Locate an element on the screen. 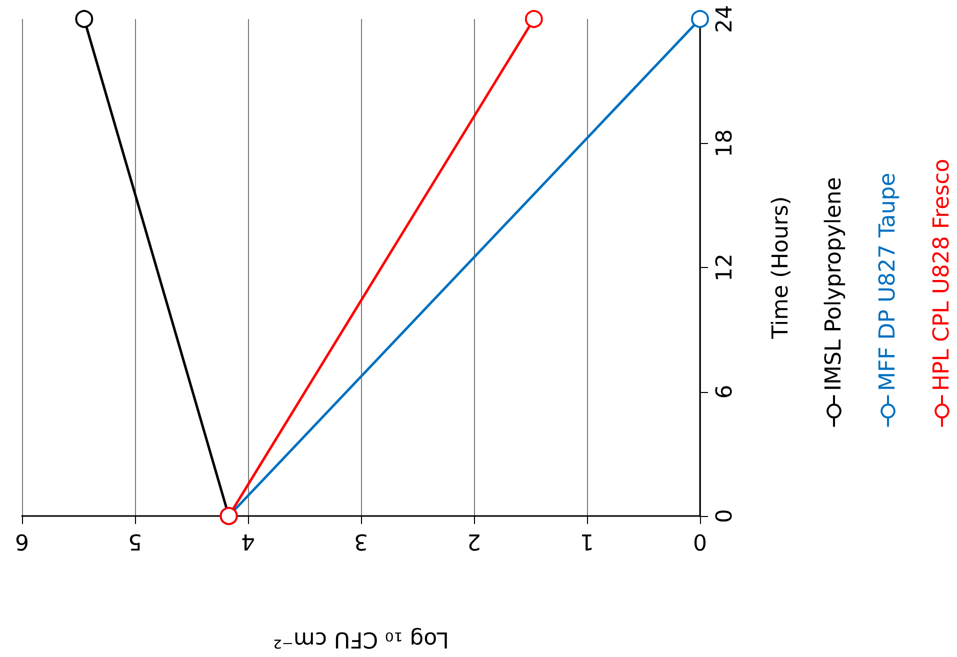 The width and height of the screenshot is (957, 657). x-tick-label: 5 is located at coordinates (135, 541).